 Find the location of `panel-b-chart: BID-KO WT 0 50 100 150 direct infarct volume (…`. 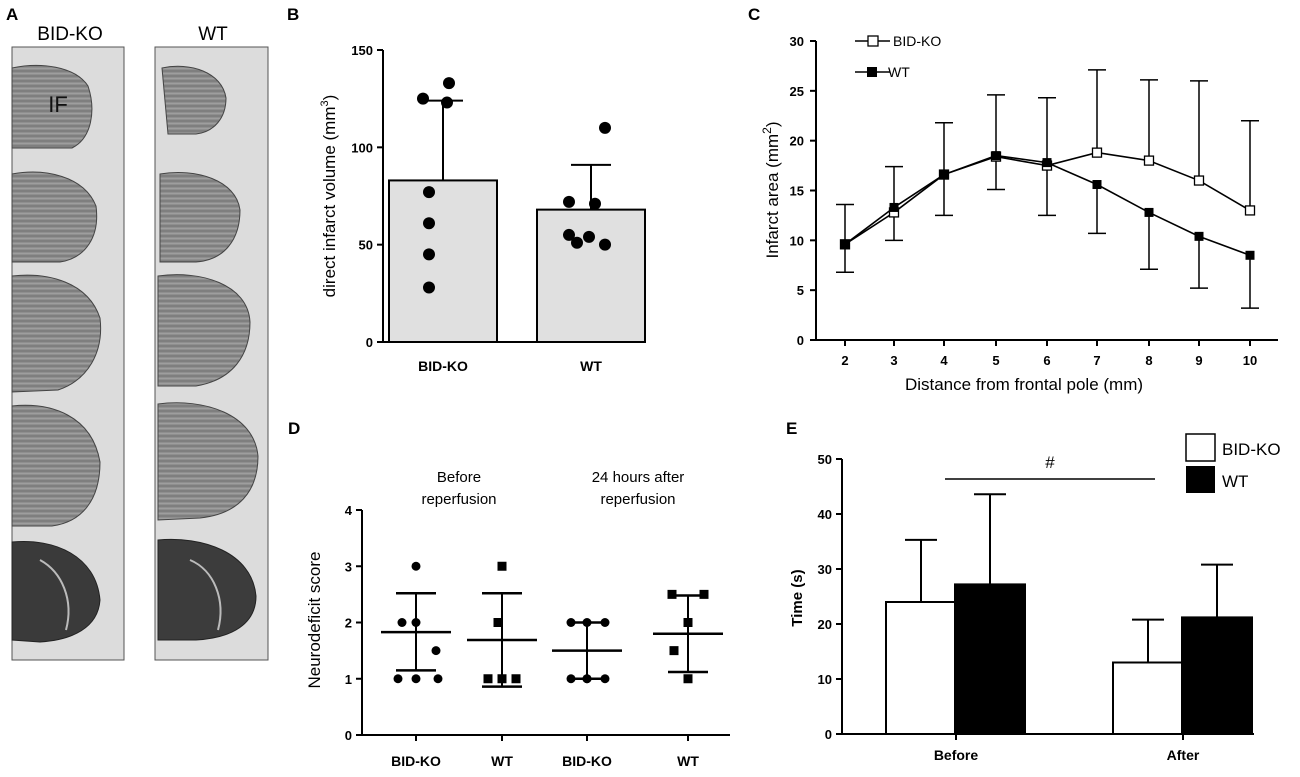

panel-b-chart: BID-KO WT 0 50 100 150 direct infarct volume (… is located at coordinates (482, 208).